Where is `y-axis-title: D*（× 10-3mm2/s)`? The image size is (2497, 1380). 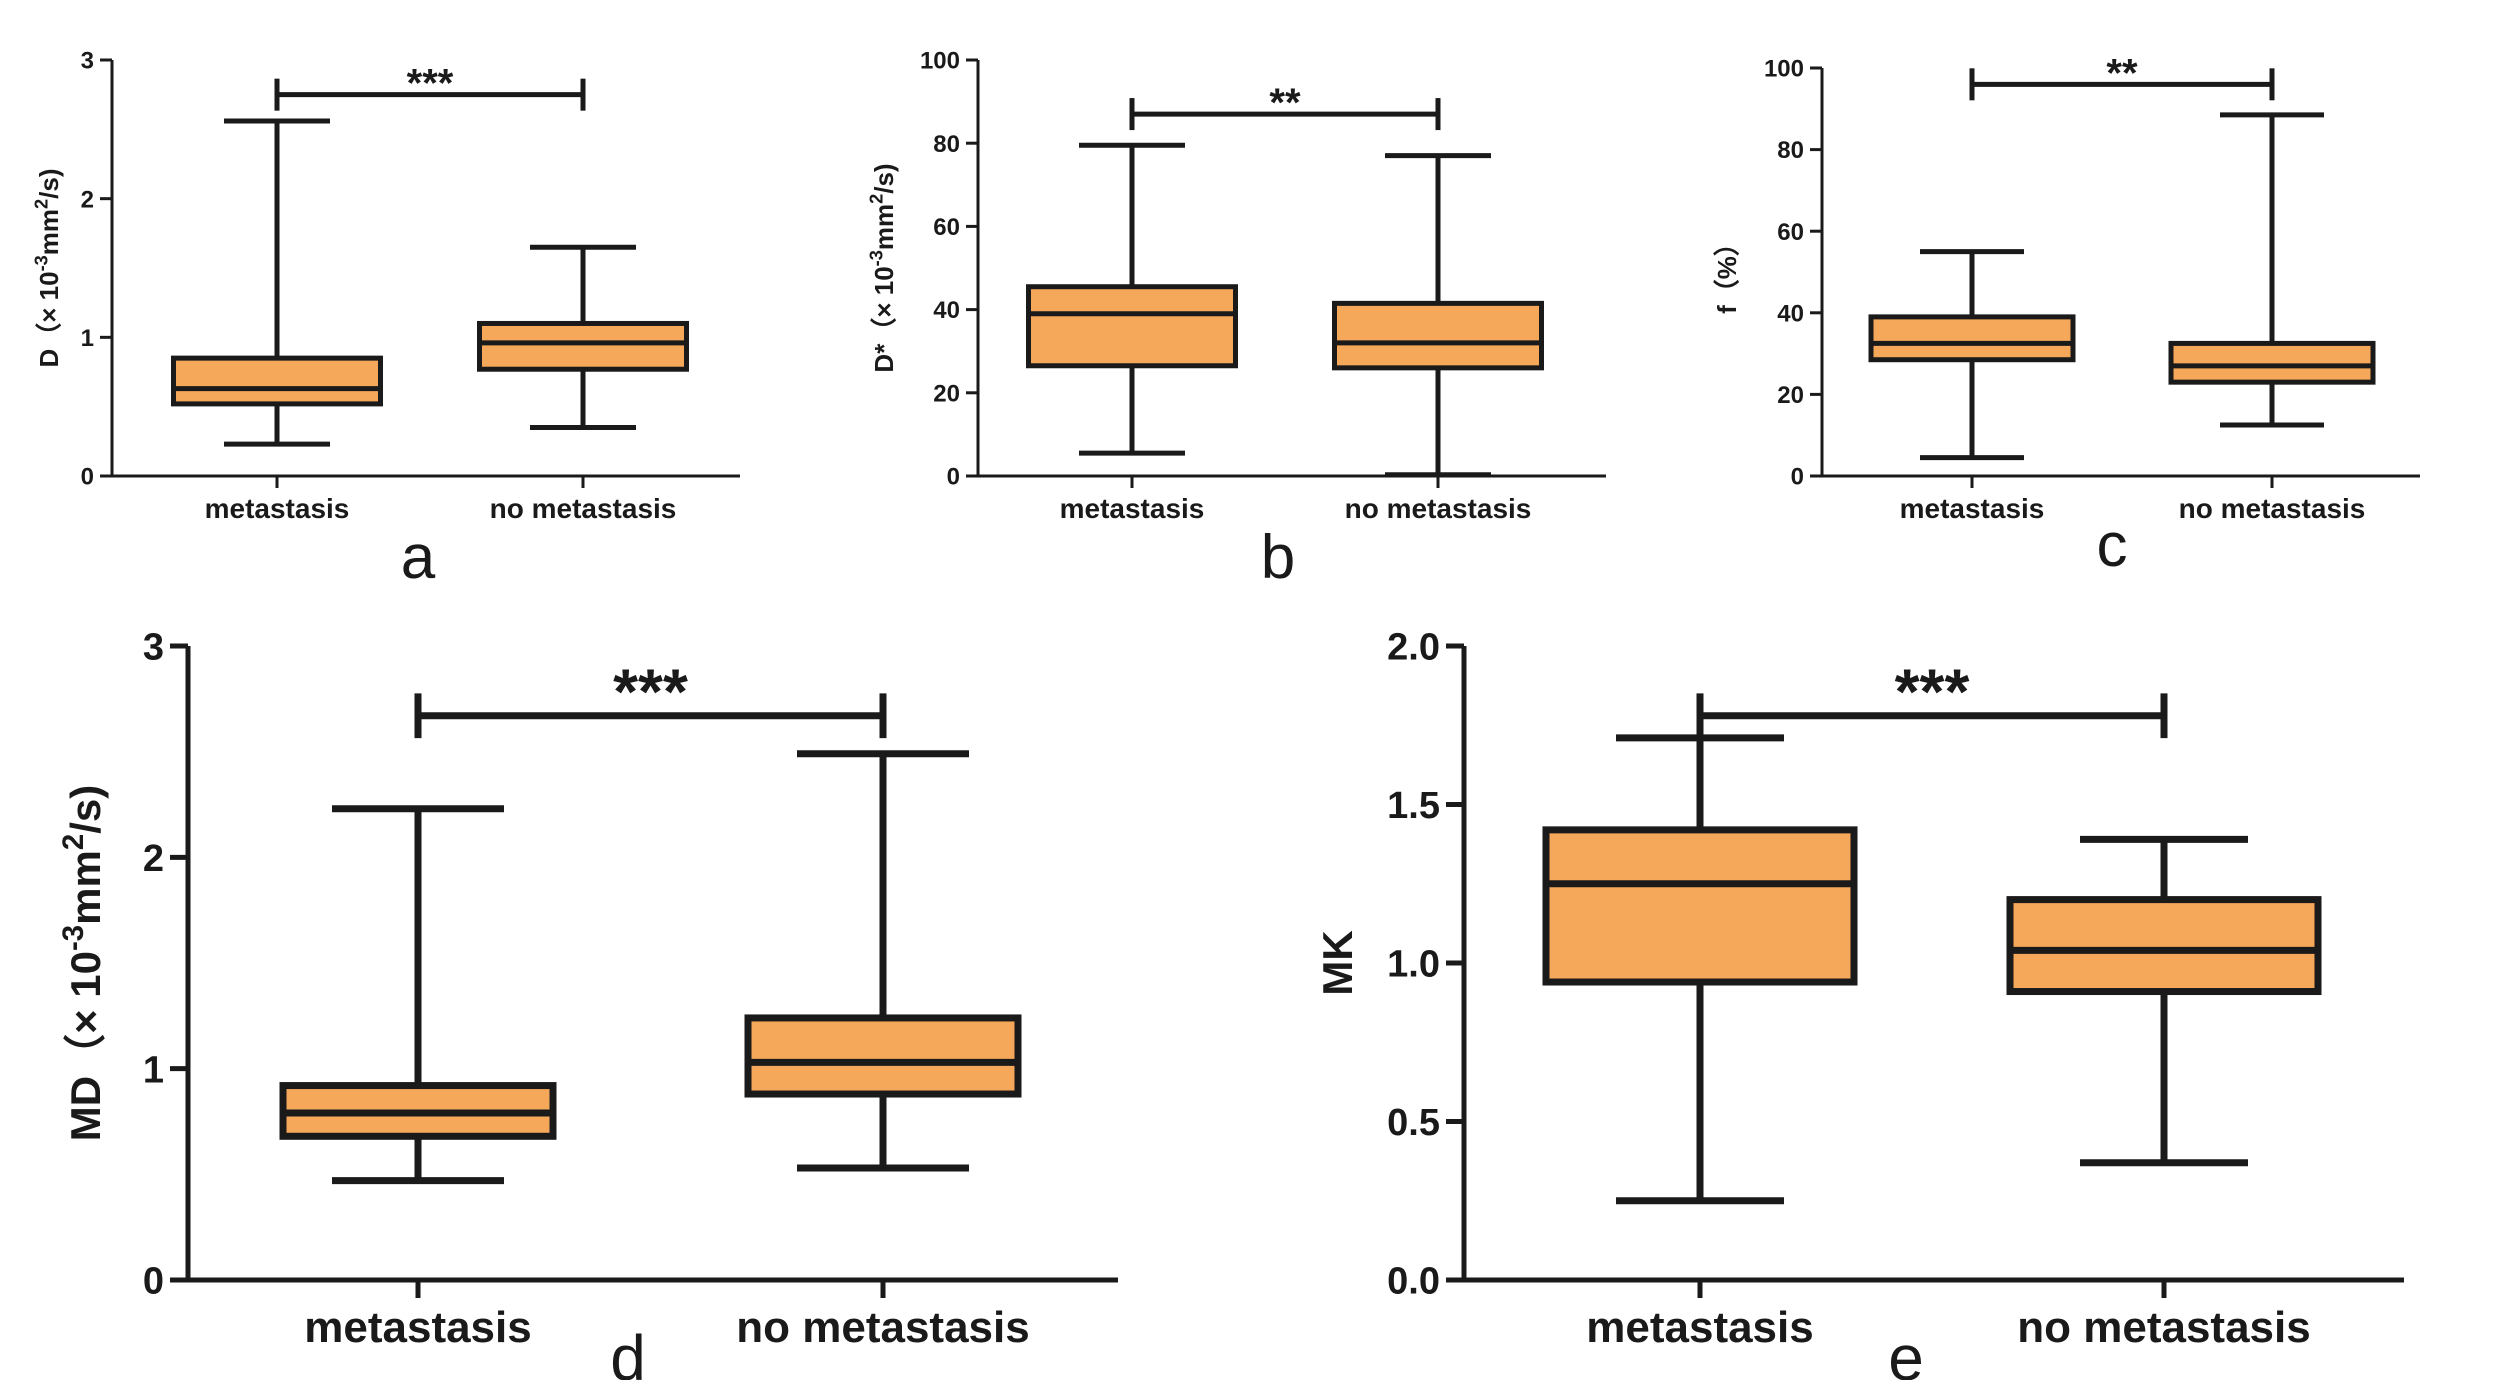 y-axis-title: D*（× 10-3mm2/s) is located at coordinates (883, 267).